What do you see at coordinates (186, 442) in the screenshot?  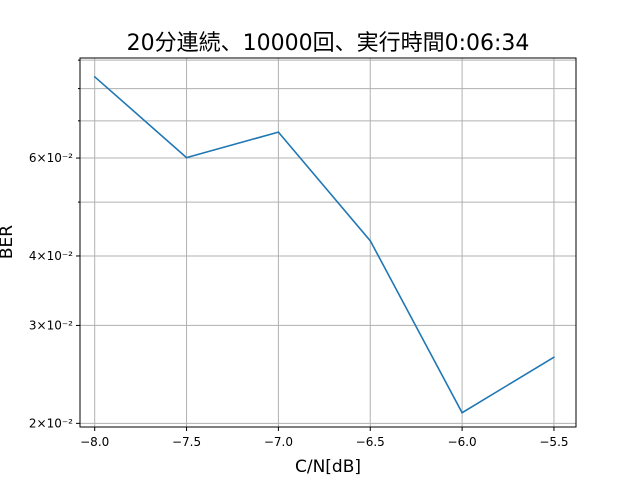 I see `x-tick-label: −7.5` at bounding box center [186, 442].